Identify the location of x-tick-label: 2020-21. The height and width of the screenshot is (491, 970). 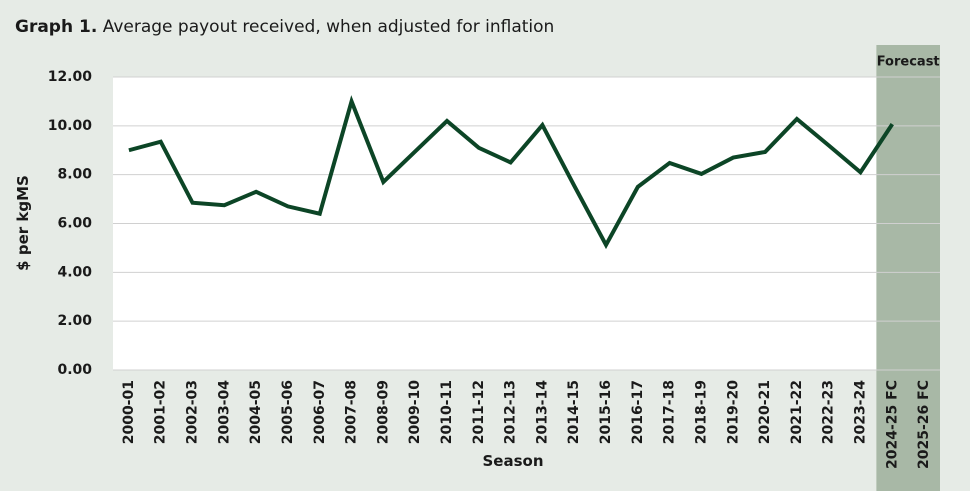
(765, 412).